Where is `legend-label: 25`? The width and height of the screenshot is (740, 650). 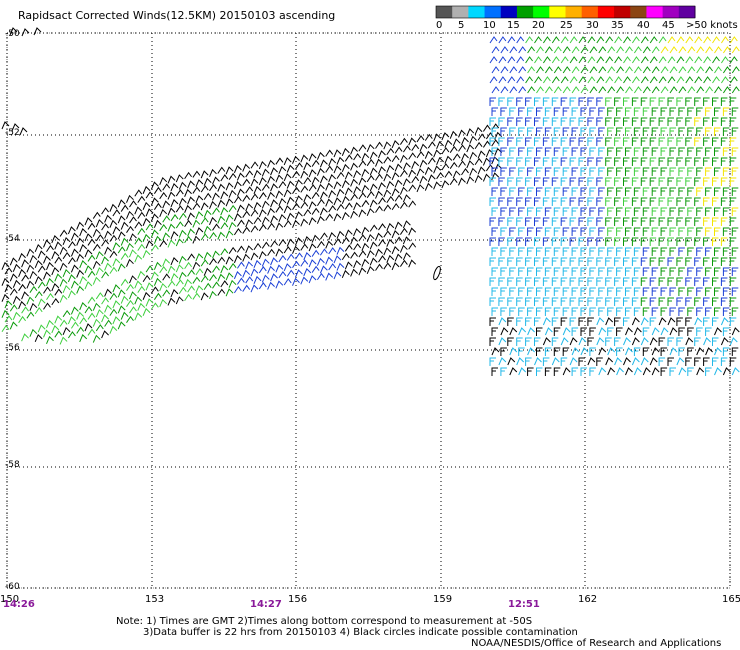 legend-label: 25 is located at coordinates (566, 25).